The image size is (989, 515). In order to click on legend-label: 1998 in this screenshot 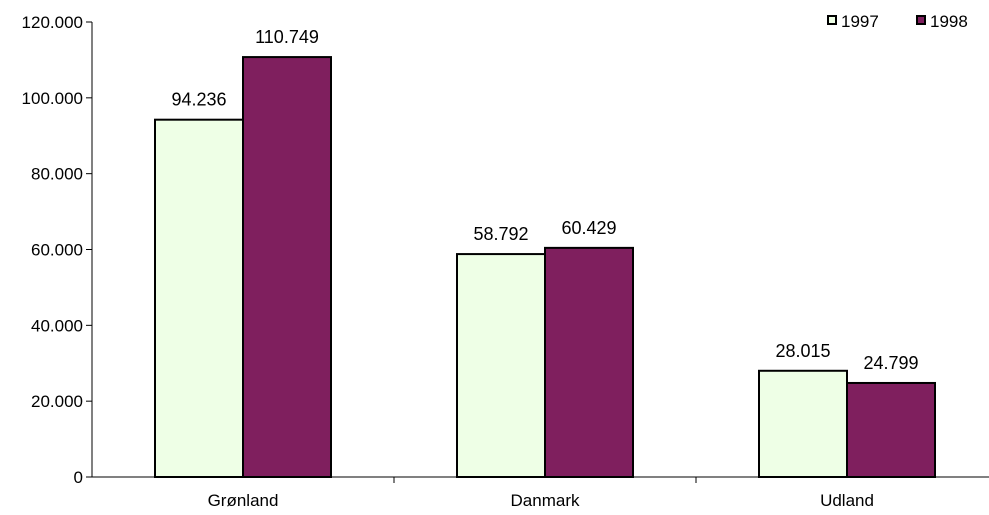, I will do `click(949, 21)`.